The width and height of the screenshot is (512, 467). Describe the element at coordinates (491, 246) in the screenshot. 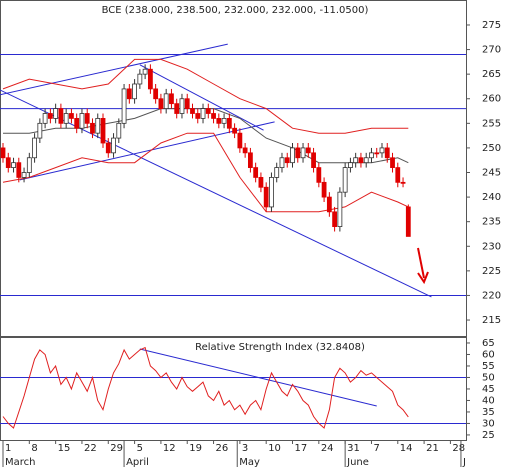

I see `y-tick-label: 230` at that location.